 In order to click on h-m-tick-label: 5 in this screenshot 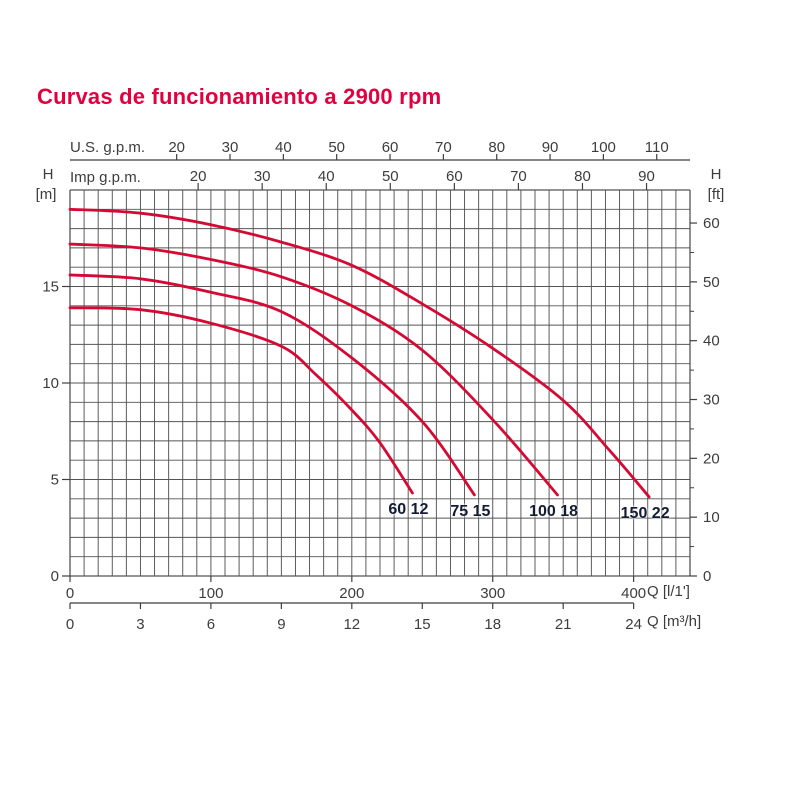, I will do `click(55, 480)`.